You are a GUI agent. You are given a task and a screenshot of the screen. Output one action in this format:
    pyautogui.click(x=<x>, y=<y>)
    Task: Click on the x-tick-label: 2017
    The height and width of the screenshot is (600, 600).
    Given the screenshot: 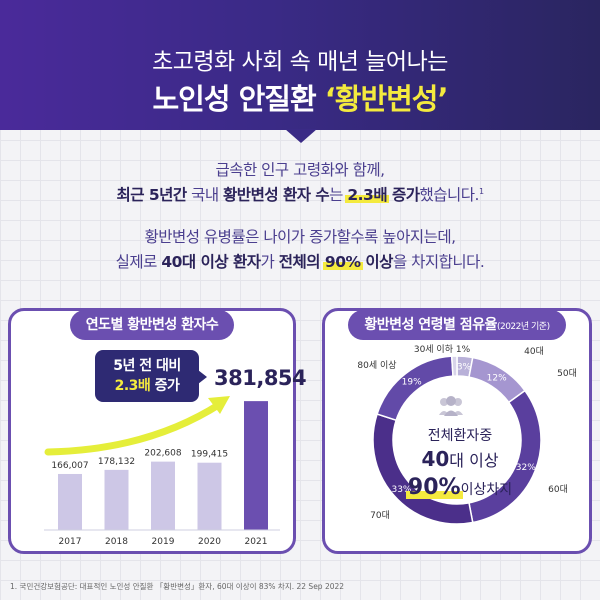 What is the action you would take?
    pyautogui.click(x=70, y=542)
    